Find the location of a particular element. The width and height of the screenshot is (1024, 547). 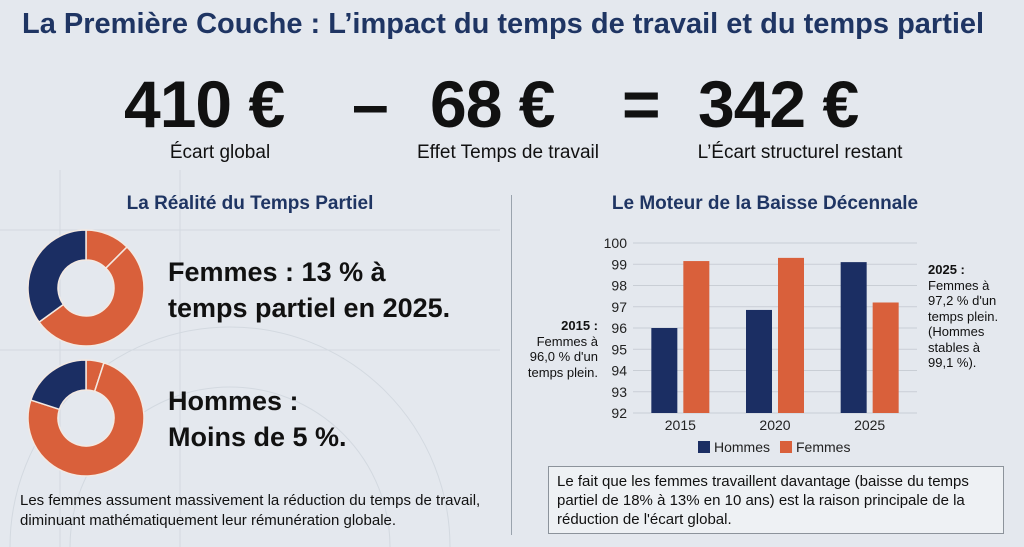

part-time-heading: La Réalité du Temps Partiel is located at coordinates (250, 203).